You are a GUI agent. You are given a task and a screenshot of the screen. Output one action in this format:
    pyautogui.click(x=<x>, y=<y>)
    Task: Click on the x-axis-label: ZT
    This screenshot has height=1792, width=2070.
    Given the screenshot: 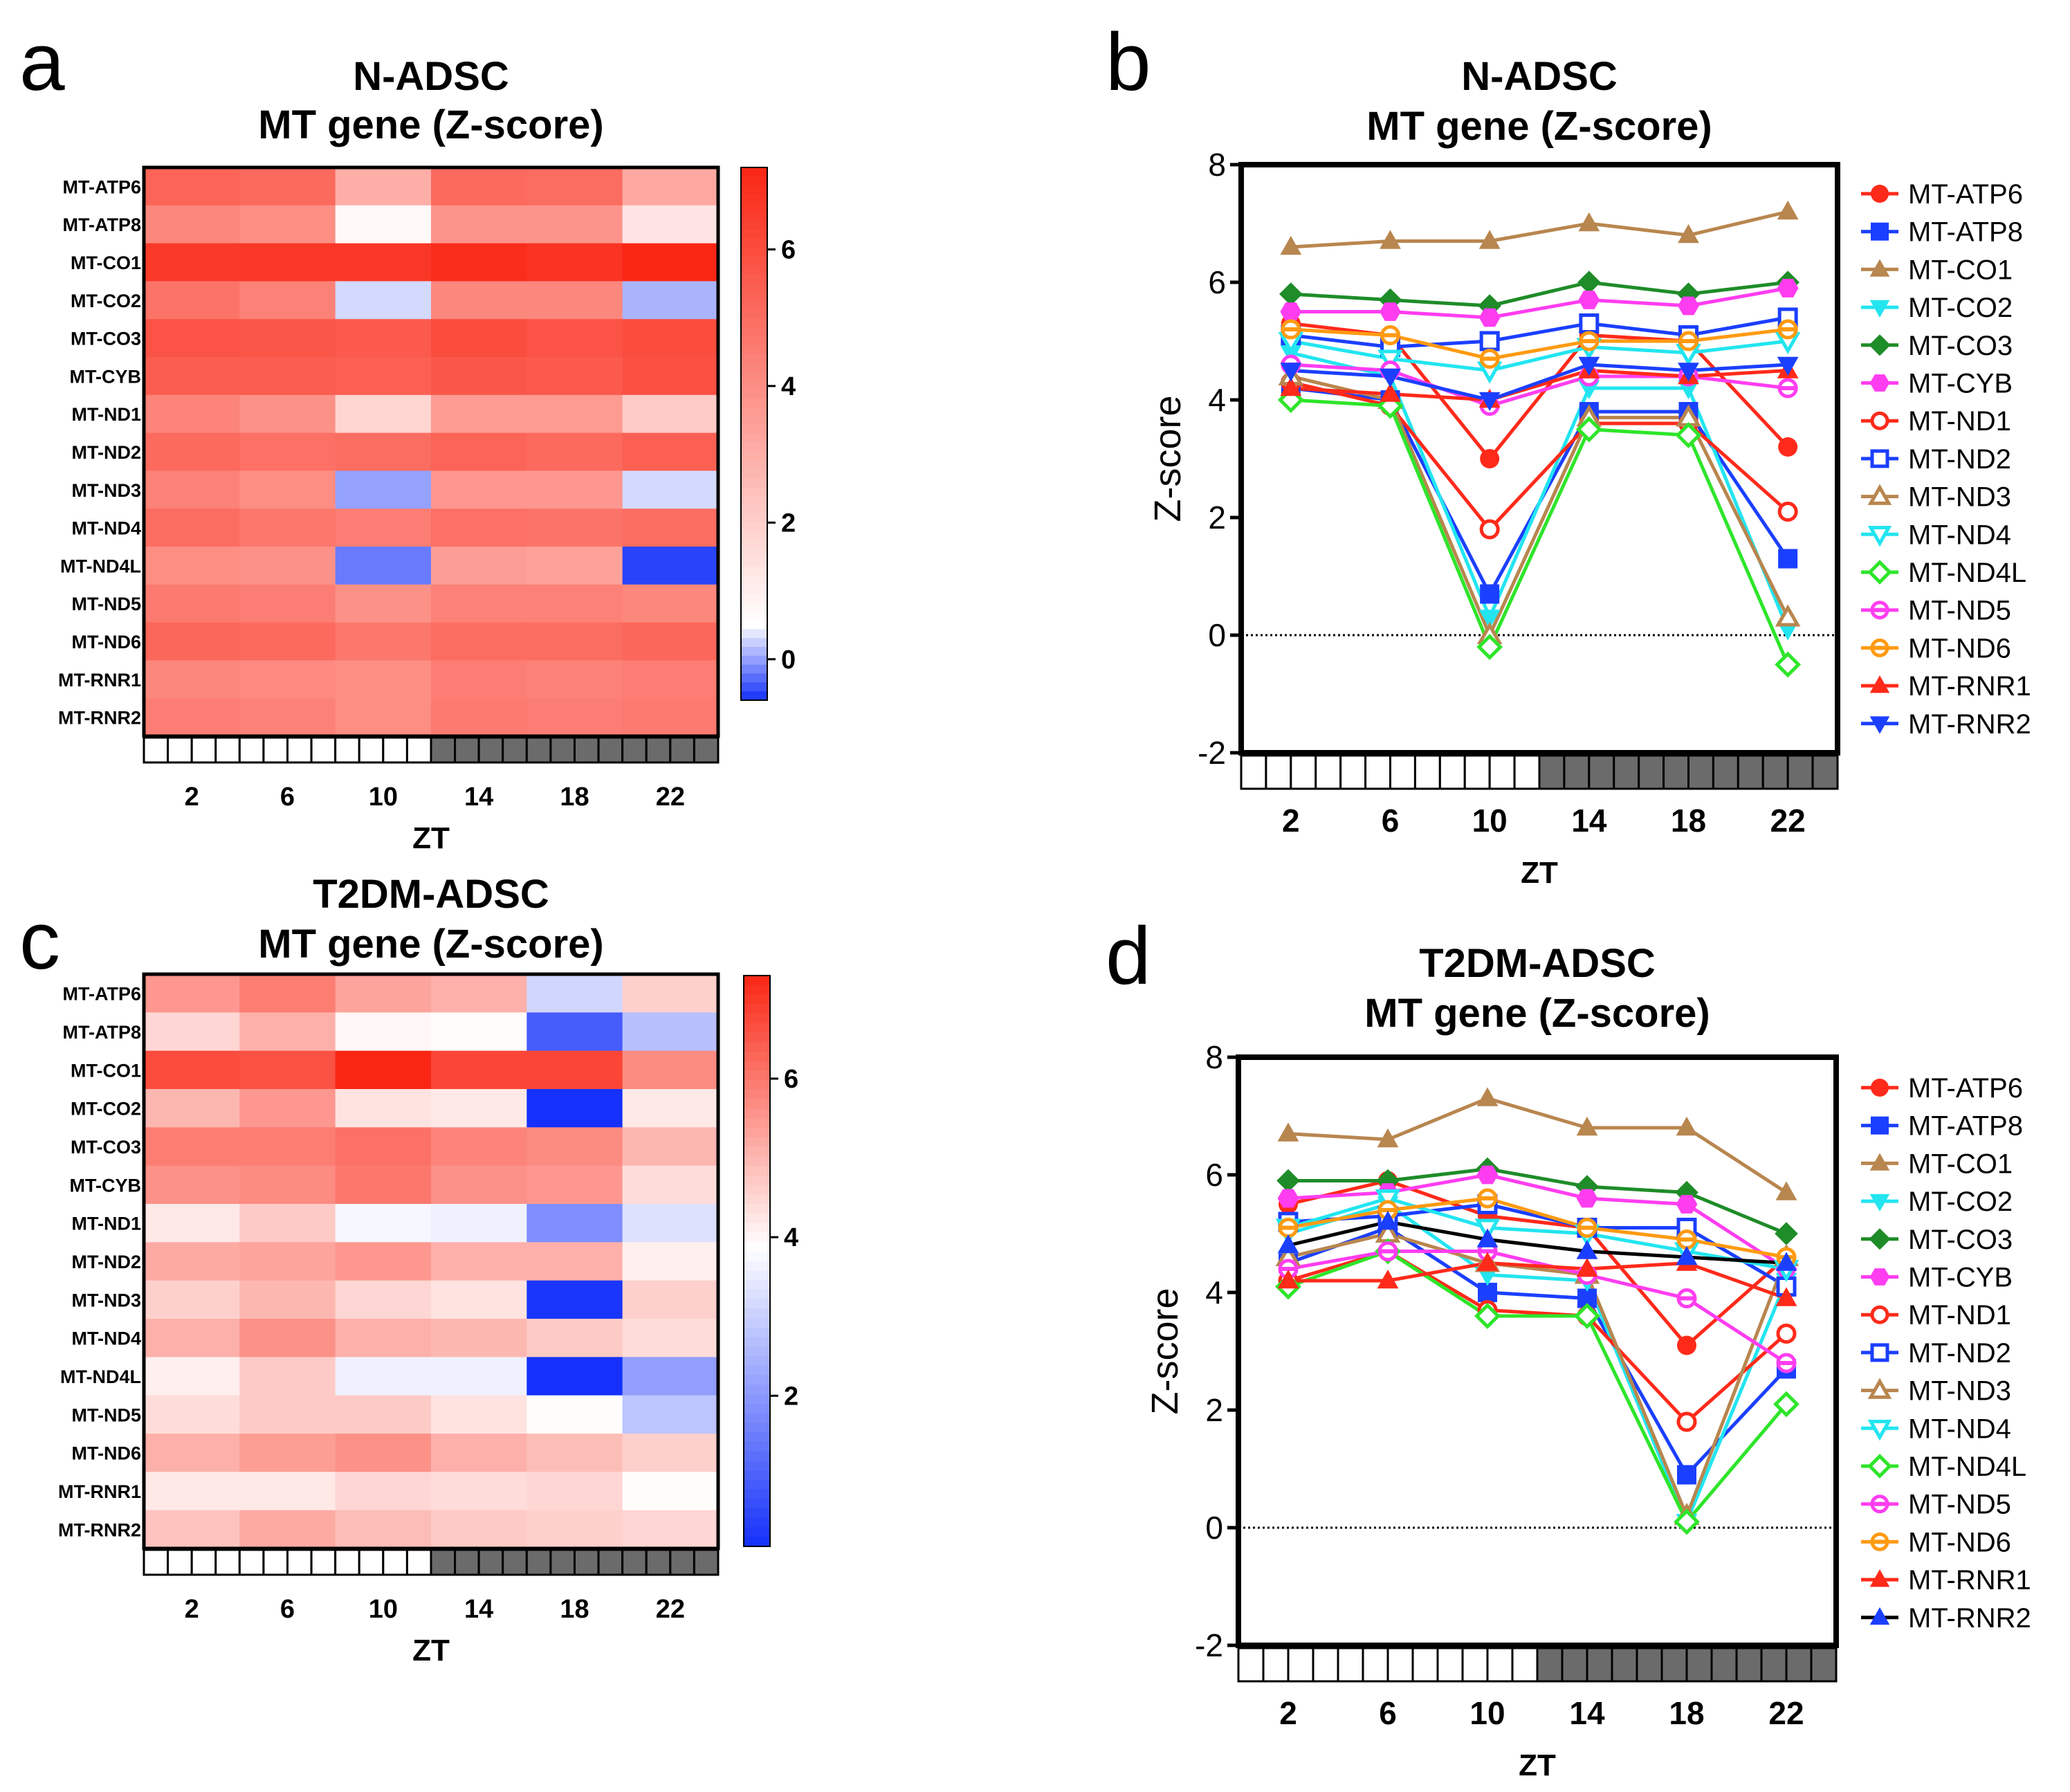 What is the action you would take?
    pyautogui.click(x=1540, y=873)
    